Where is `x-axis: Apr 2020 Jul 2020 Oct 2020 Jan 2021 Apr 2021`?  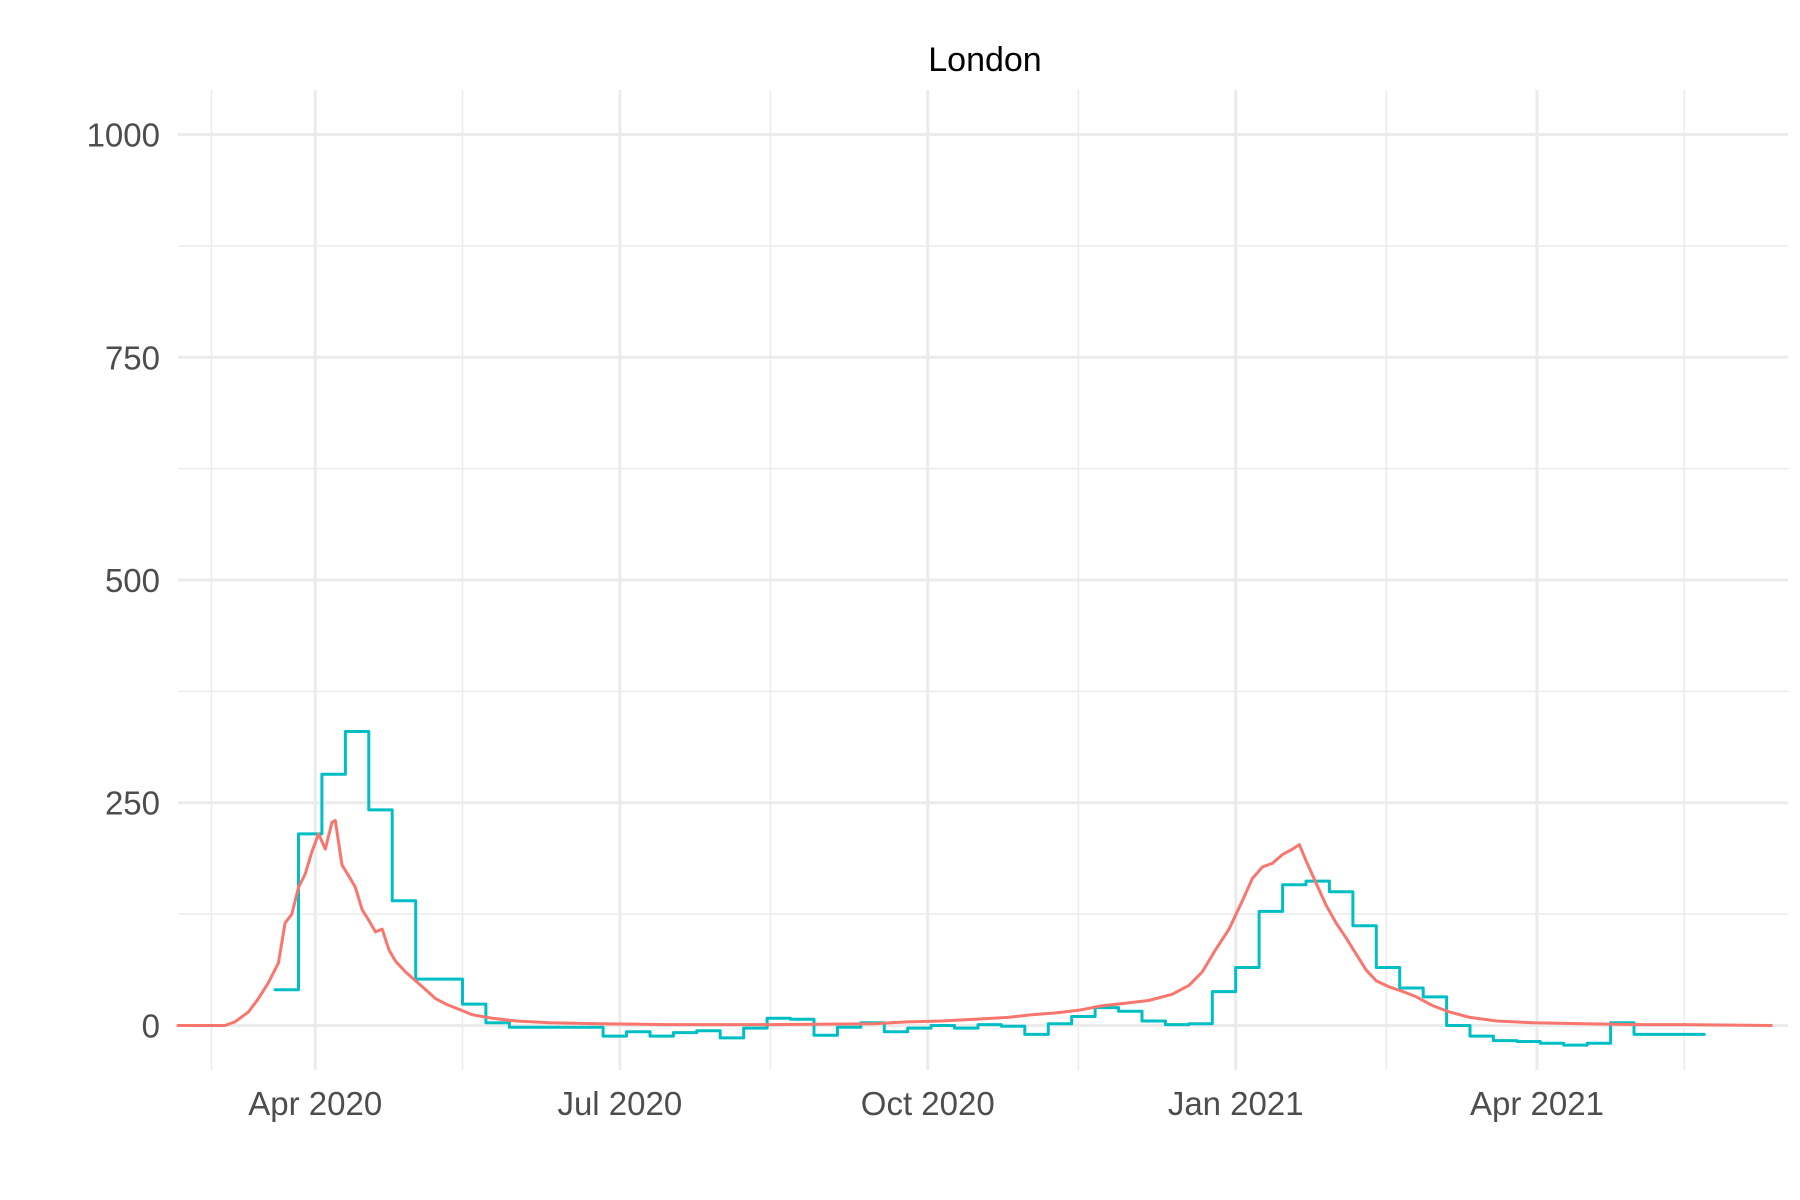 x-axis: Apr 2020 Jul 2020 Oct 2020 Jan 2021 Apr 2021 is located at coordinates (926, 1103).